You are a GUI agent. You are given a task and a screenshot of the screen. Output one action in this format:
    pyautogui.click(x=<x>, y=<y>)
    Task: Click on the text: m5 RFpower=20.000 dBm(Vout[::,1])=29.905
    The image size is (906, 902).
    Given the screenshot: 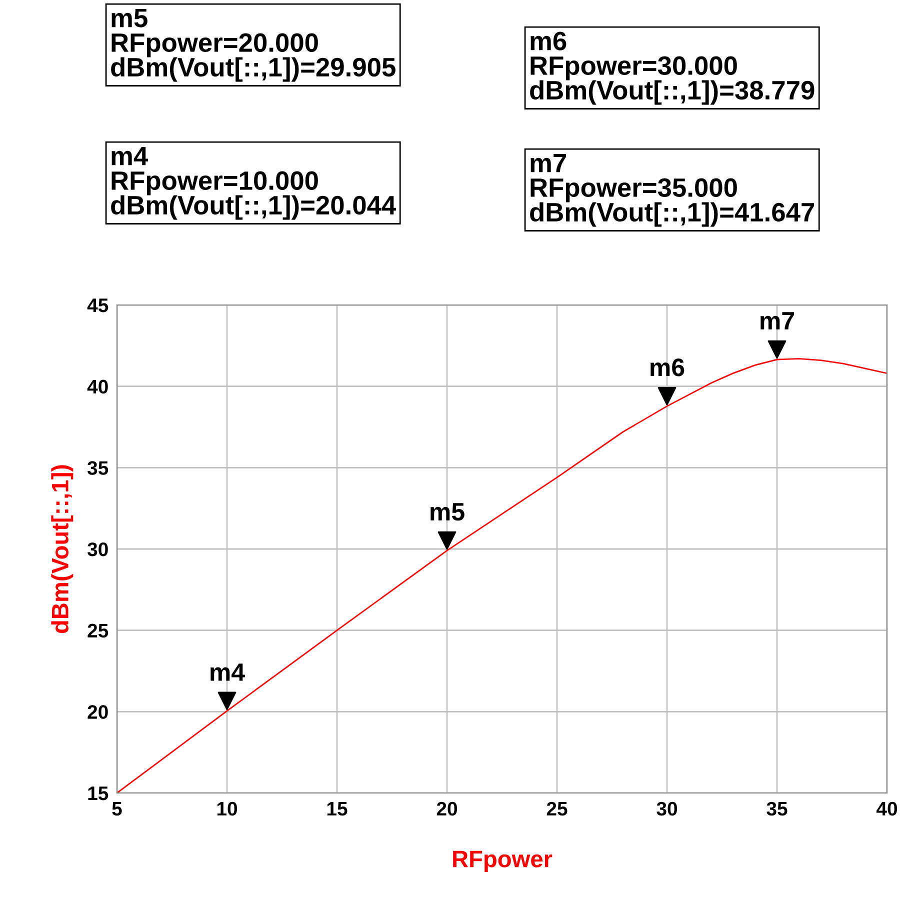 What is the action you would take?
    pyautogui.click(x=253, y=45)
    